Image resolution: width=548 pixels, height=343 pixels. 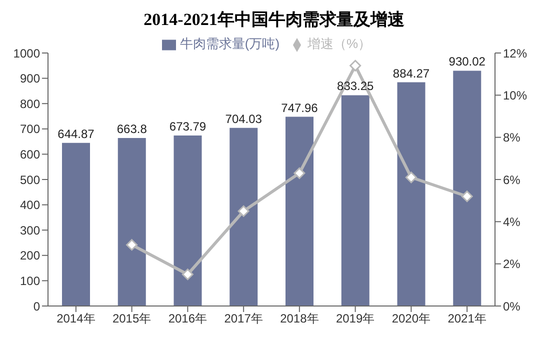 What do you see at coordinates (30, 281) in the screenshot?
I see `y-tick-label: 100` at bounding box center [30, 281].